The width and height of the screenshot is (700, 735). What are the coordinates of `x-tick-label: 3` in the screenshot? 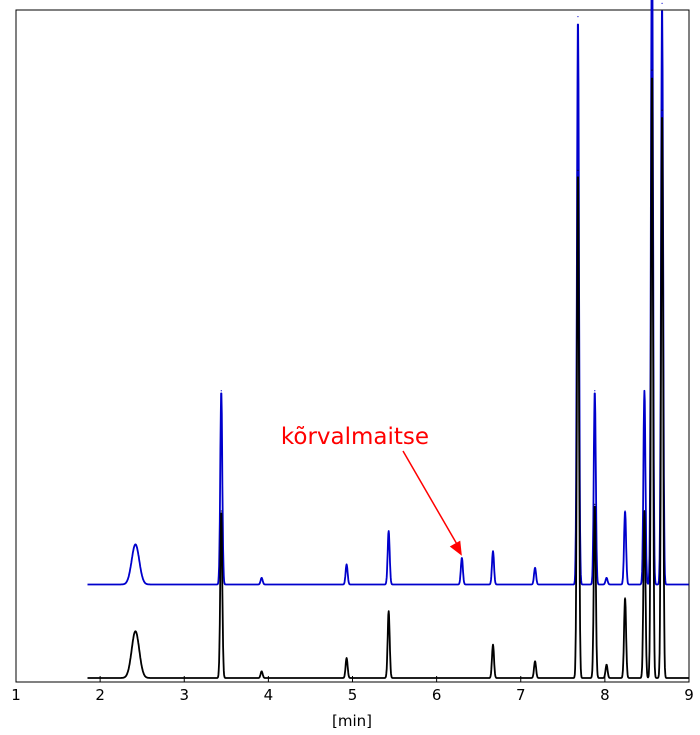 It's located at (184, 695).